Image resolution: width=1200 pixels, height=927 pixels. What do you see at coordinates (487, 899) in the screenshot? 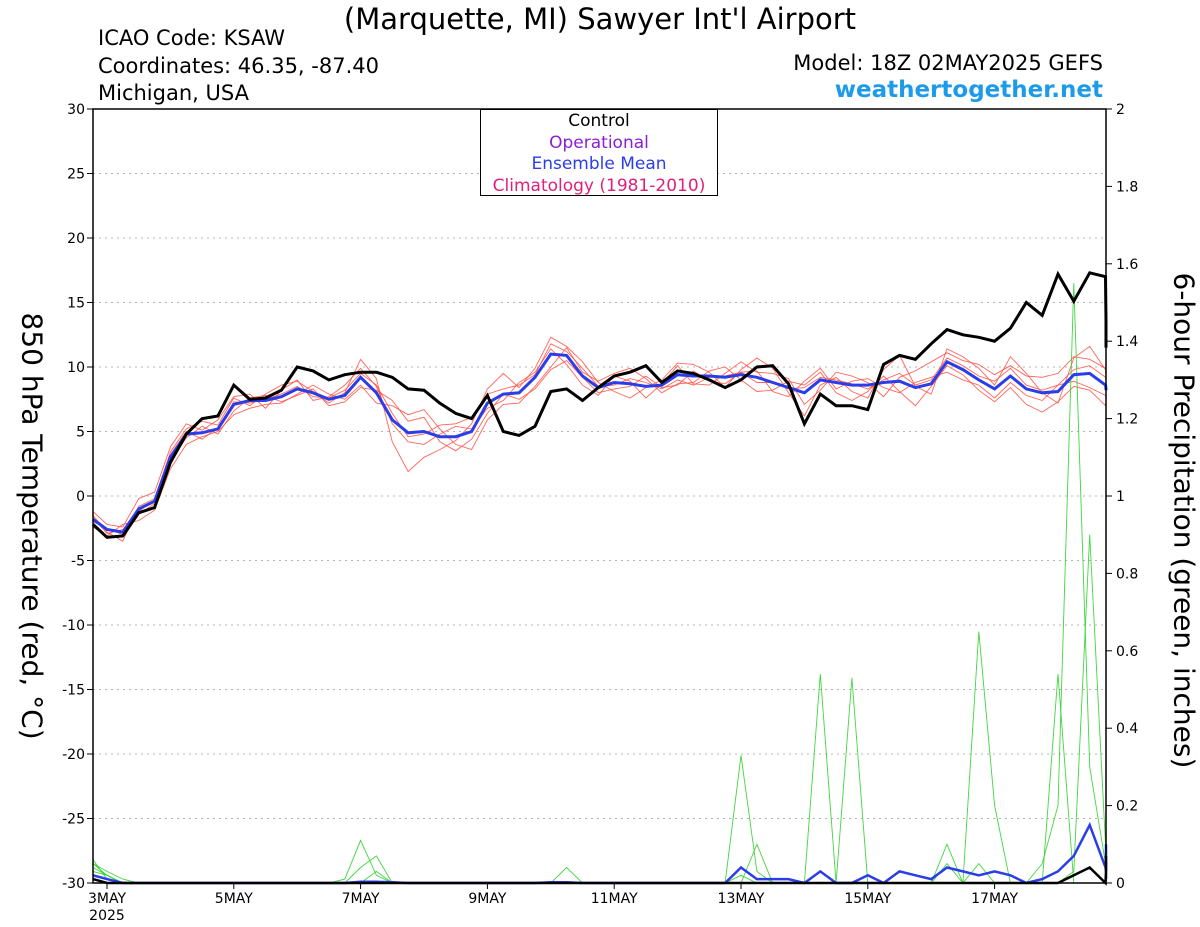
I see `x-tick-label: 9MAY` at bounding box center [487, 899].